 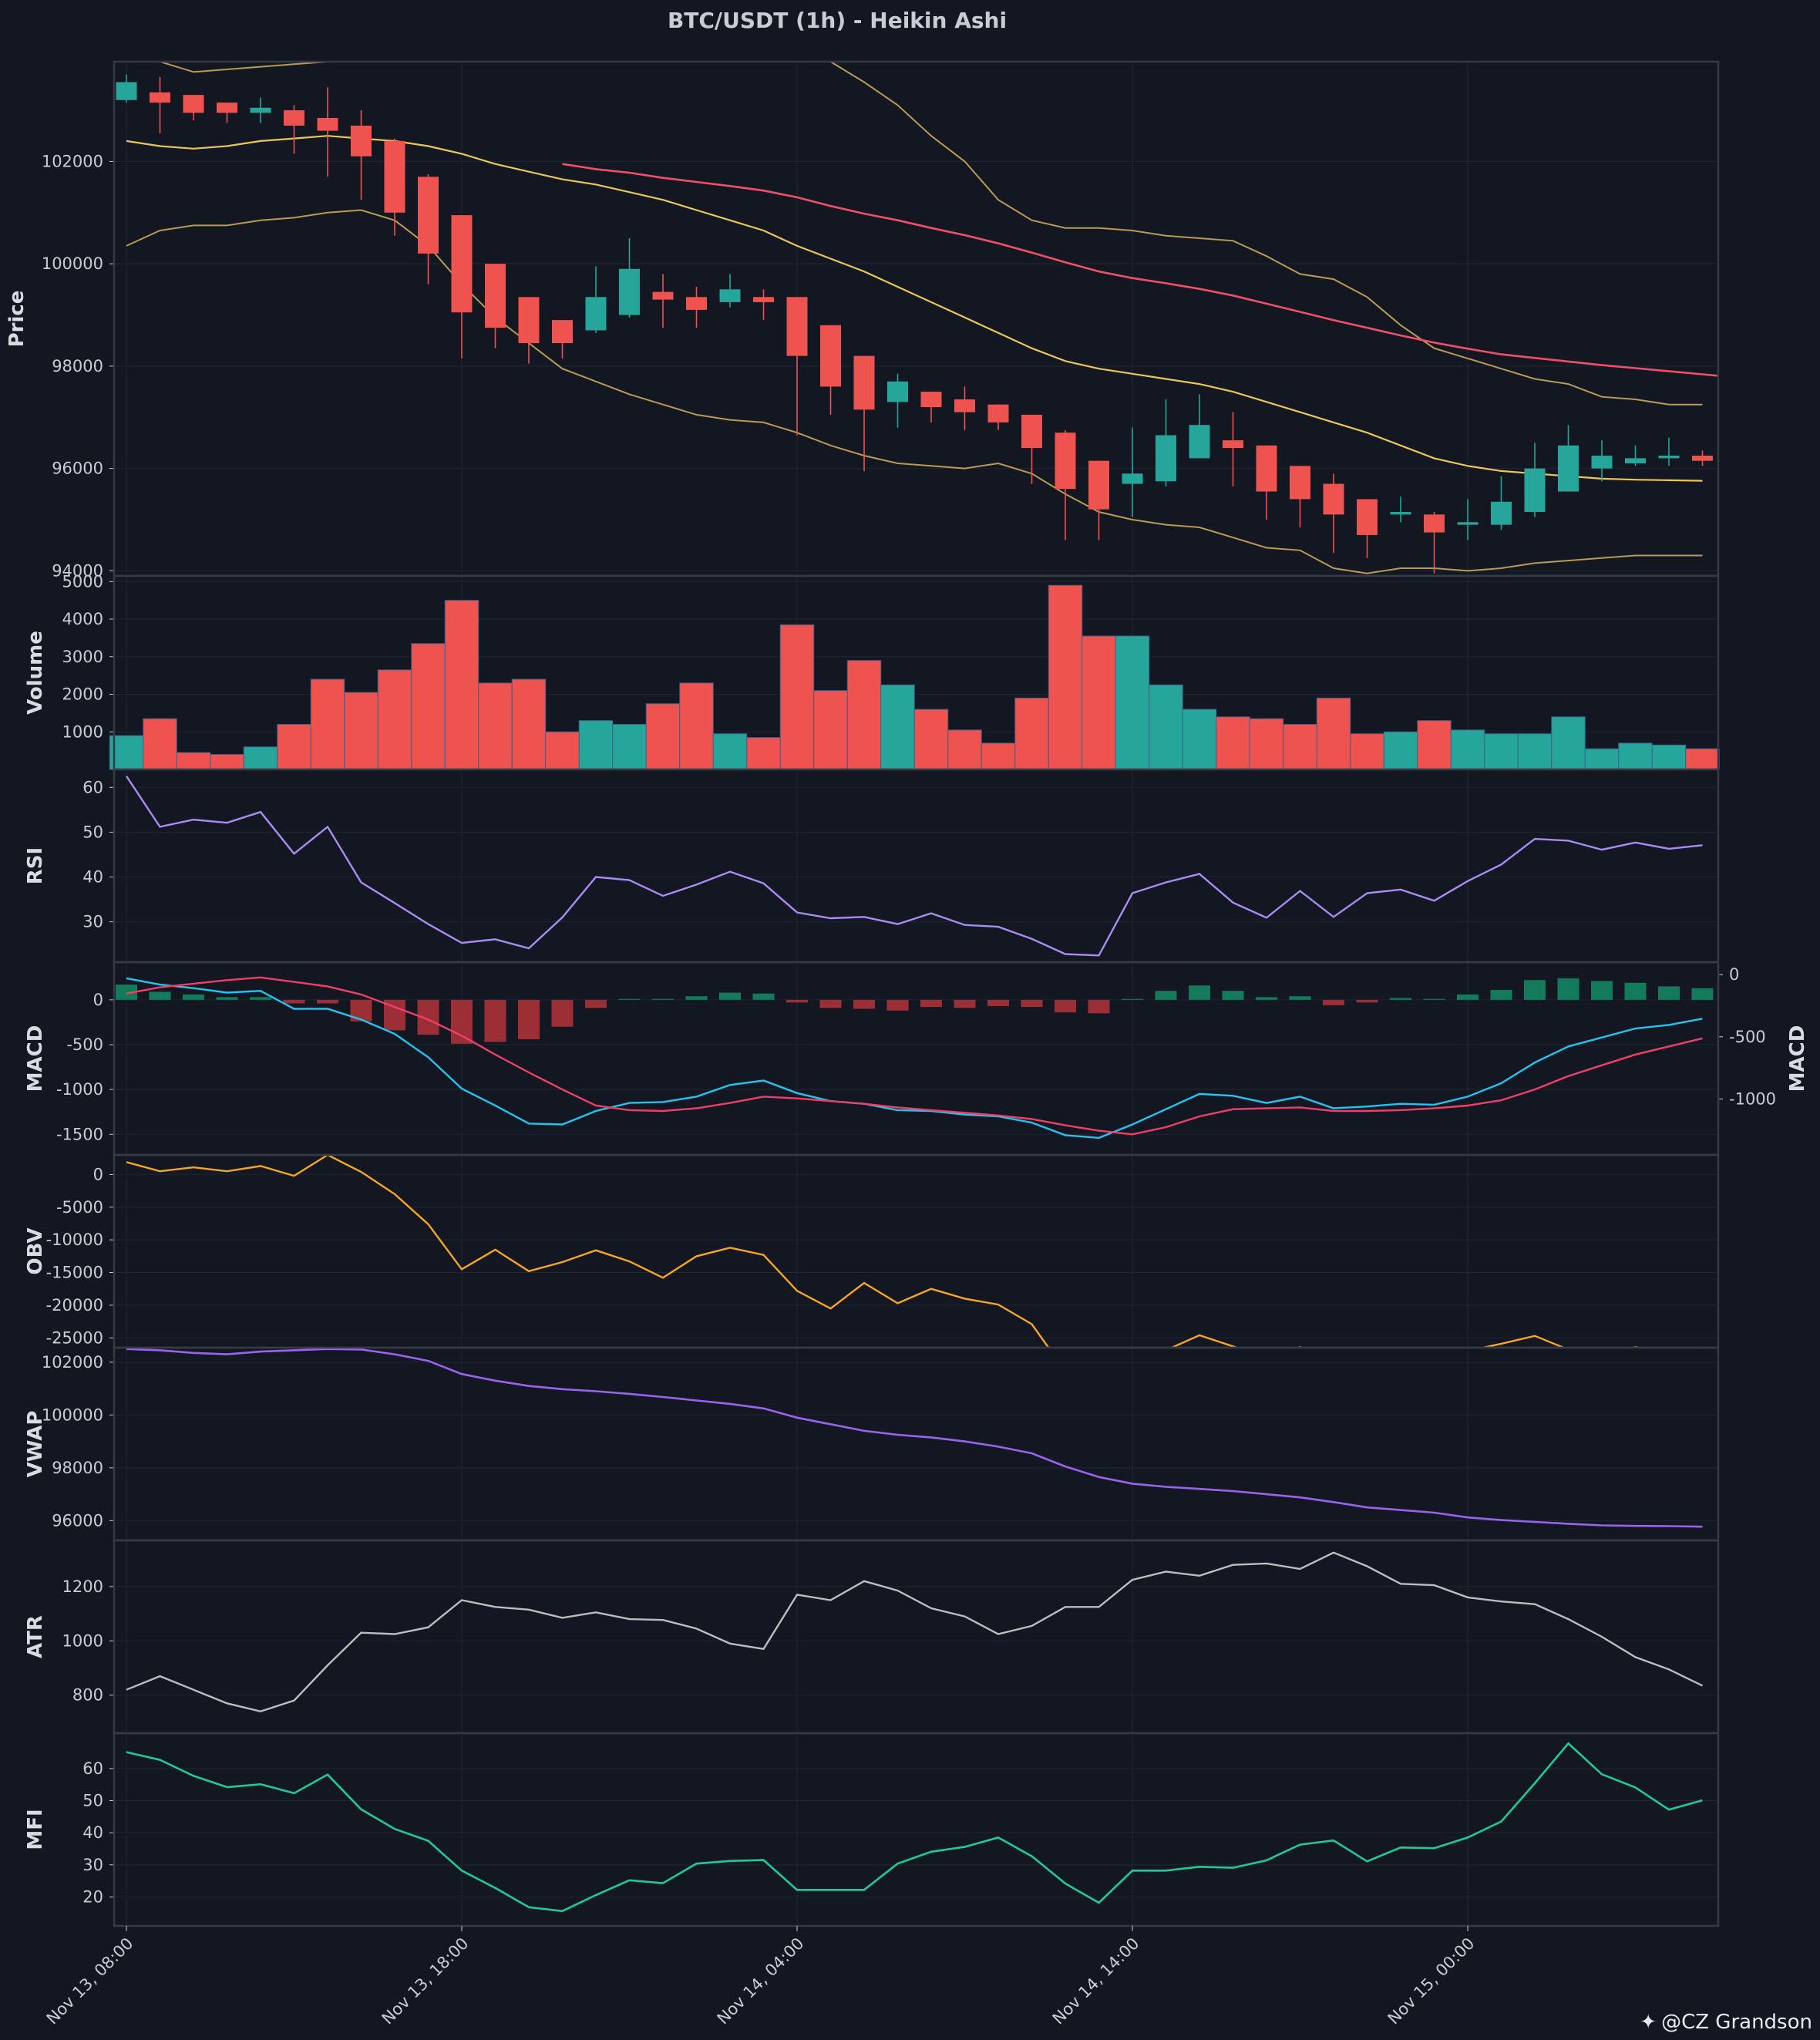 What do you see at coordinates (87, 1696) in the screenshot?
I see `y-tick-label-atr: 800` at bounding box center [87, 1696].